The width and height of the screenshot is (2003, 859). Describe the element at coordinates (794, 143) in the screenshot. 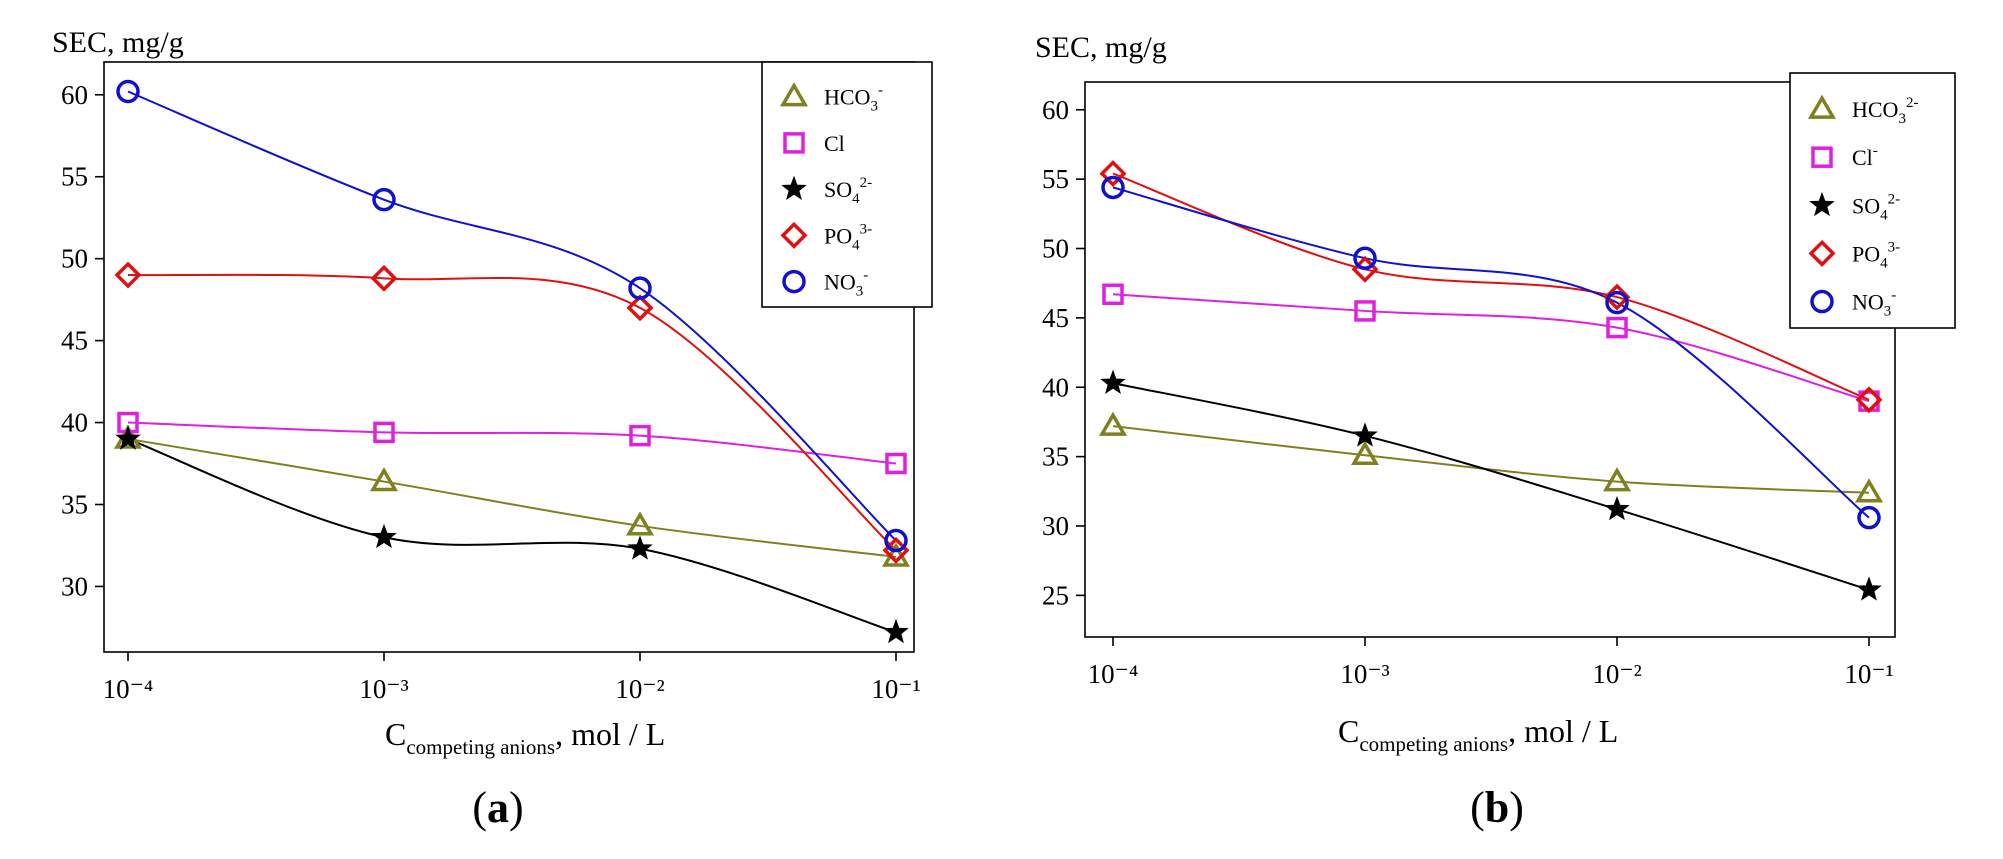

I see `legend-marker-Cl` at that location.